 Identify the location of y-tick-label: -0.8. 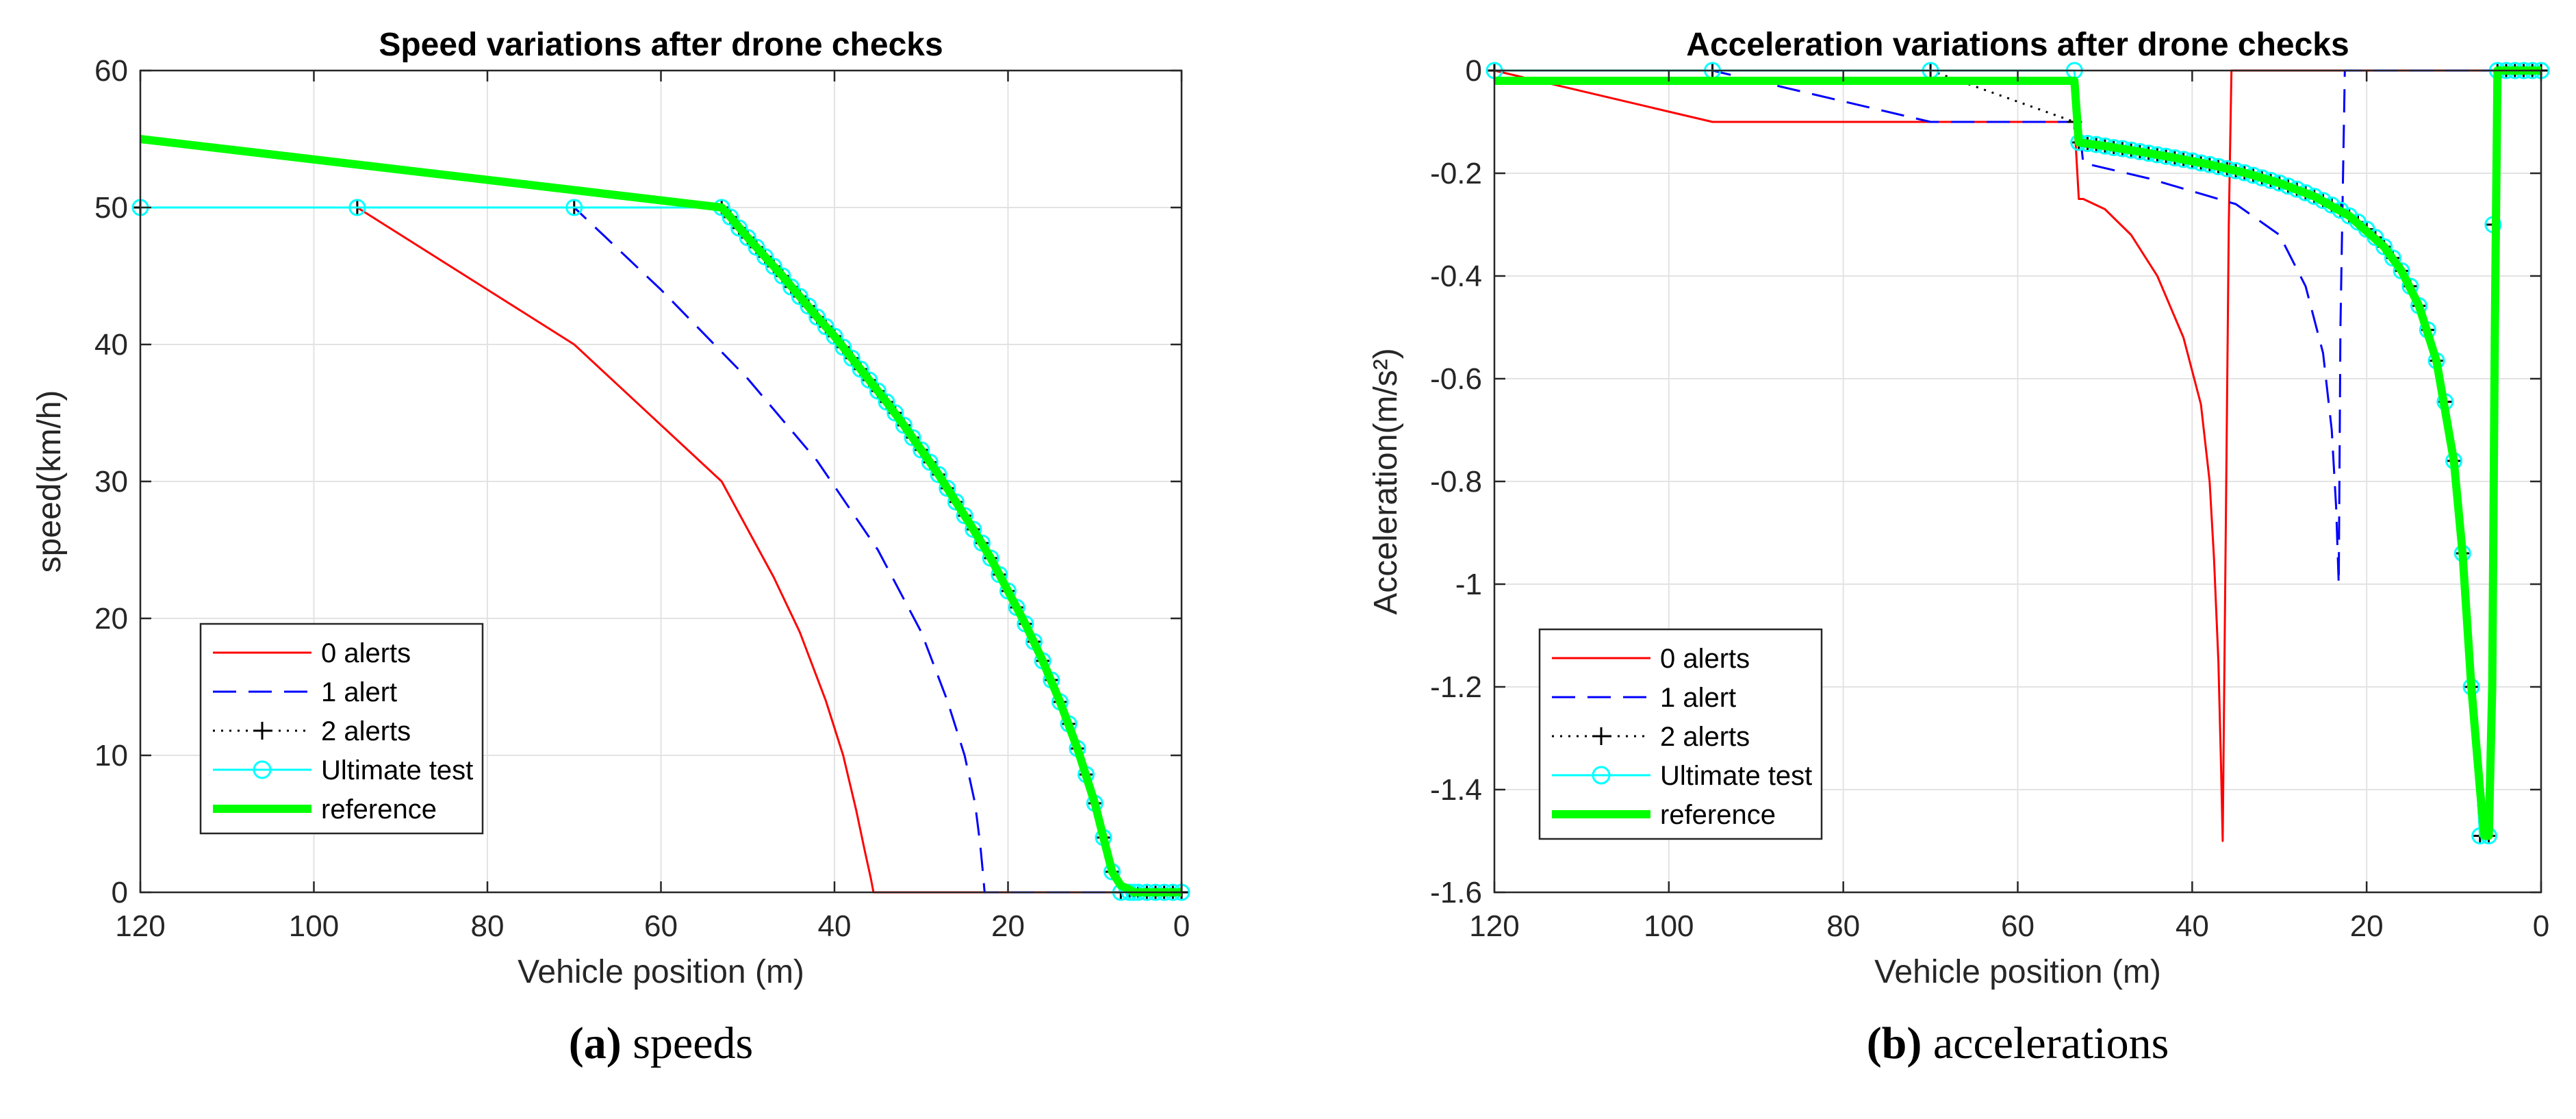
(1456, 482).